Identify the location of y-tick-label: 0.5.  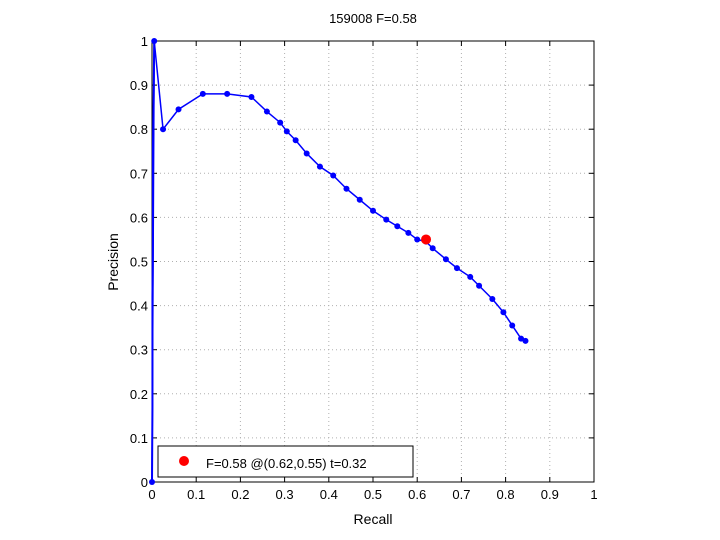
(139, 262).